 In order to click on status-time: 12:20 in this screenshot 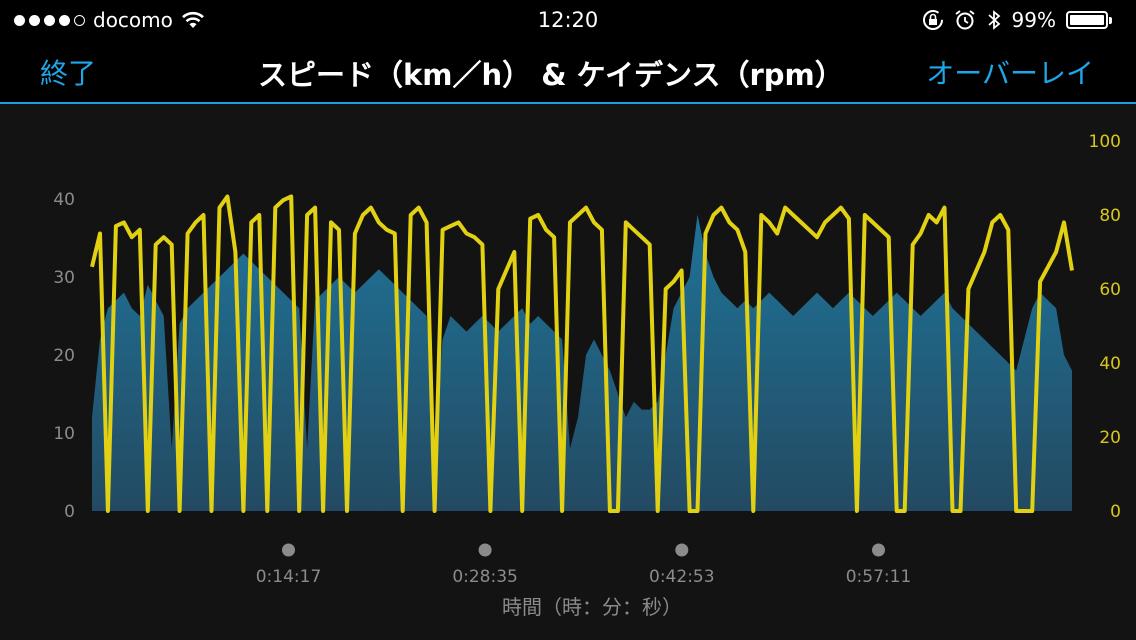, I will do `click(568, 20)`.